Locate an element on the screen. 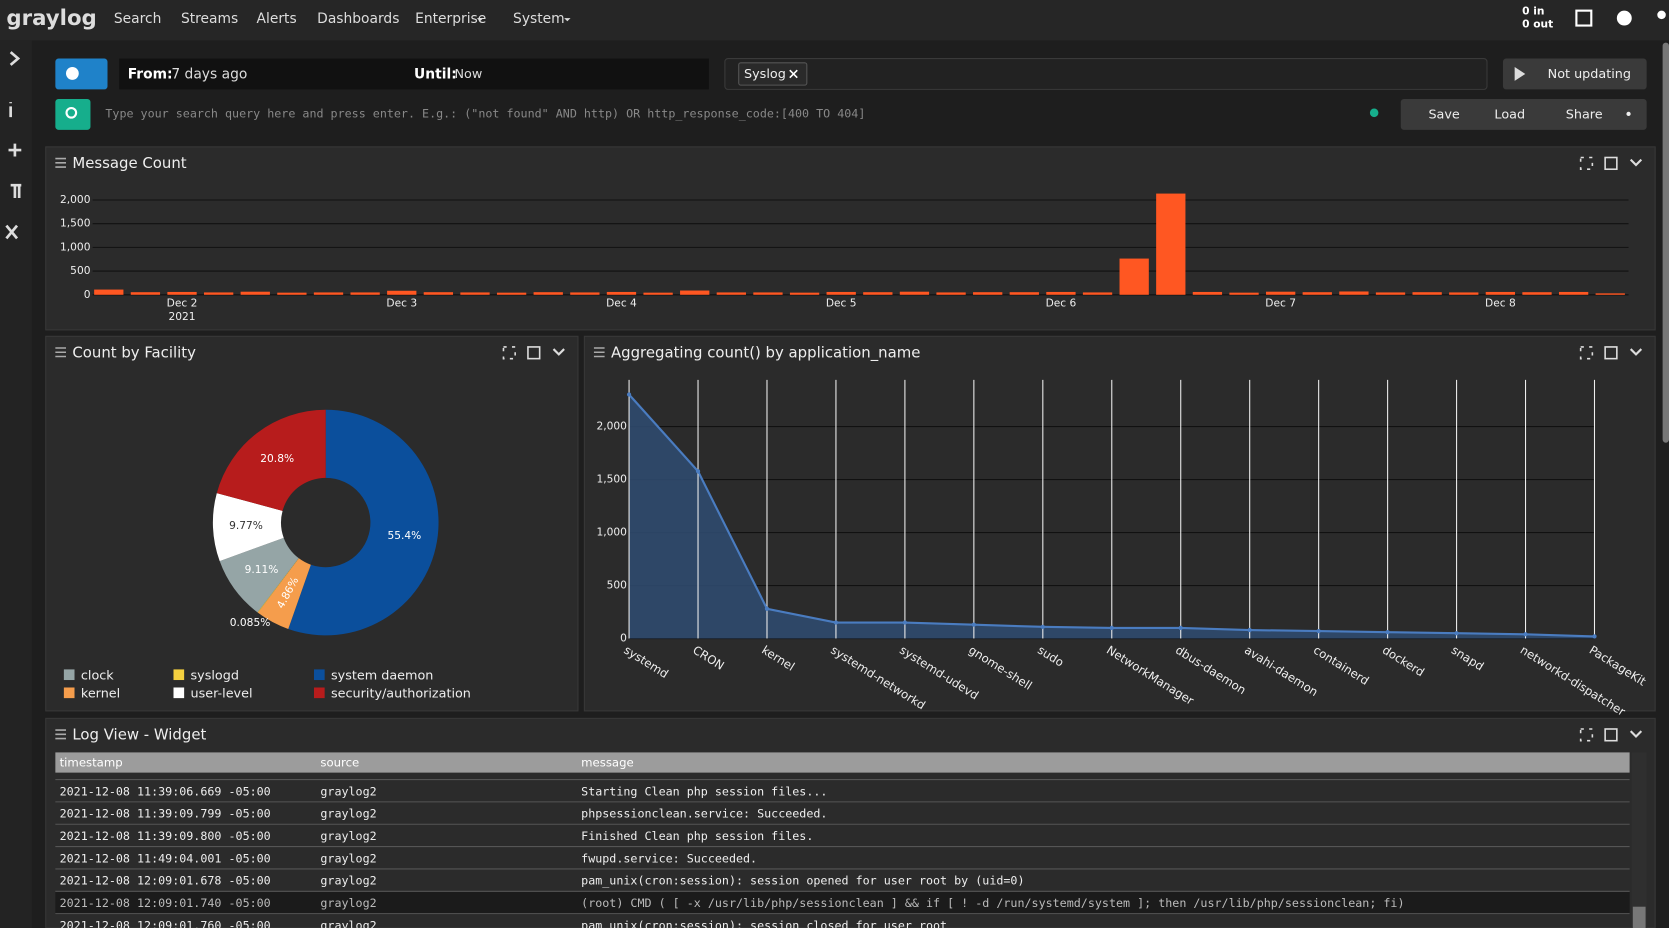 The width and height of the screenshot is (1669, 928). slice-label: 9.11% is located at coordinates (262, 569).